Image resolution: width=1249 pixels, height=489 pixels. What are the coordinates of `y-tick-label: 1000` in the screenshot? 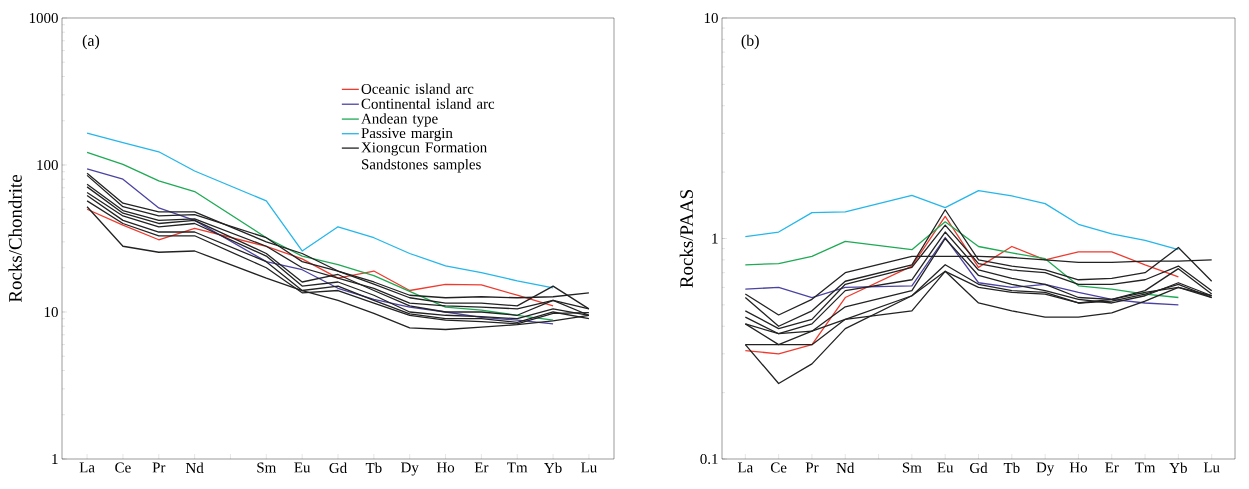 It's located at (43, 18).